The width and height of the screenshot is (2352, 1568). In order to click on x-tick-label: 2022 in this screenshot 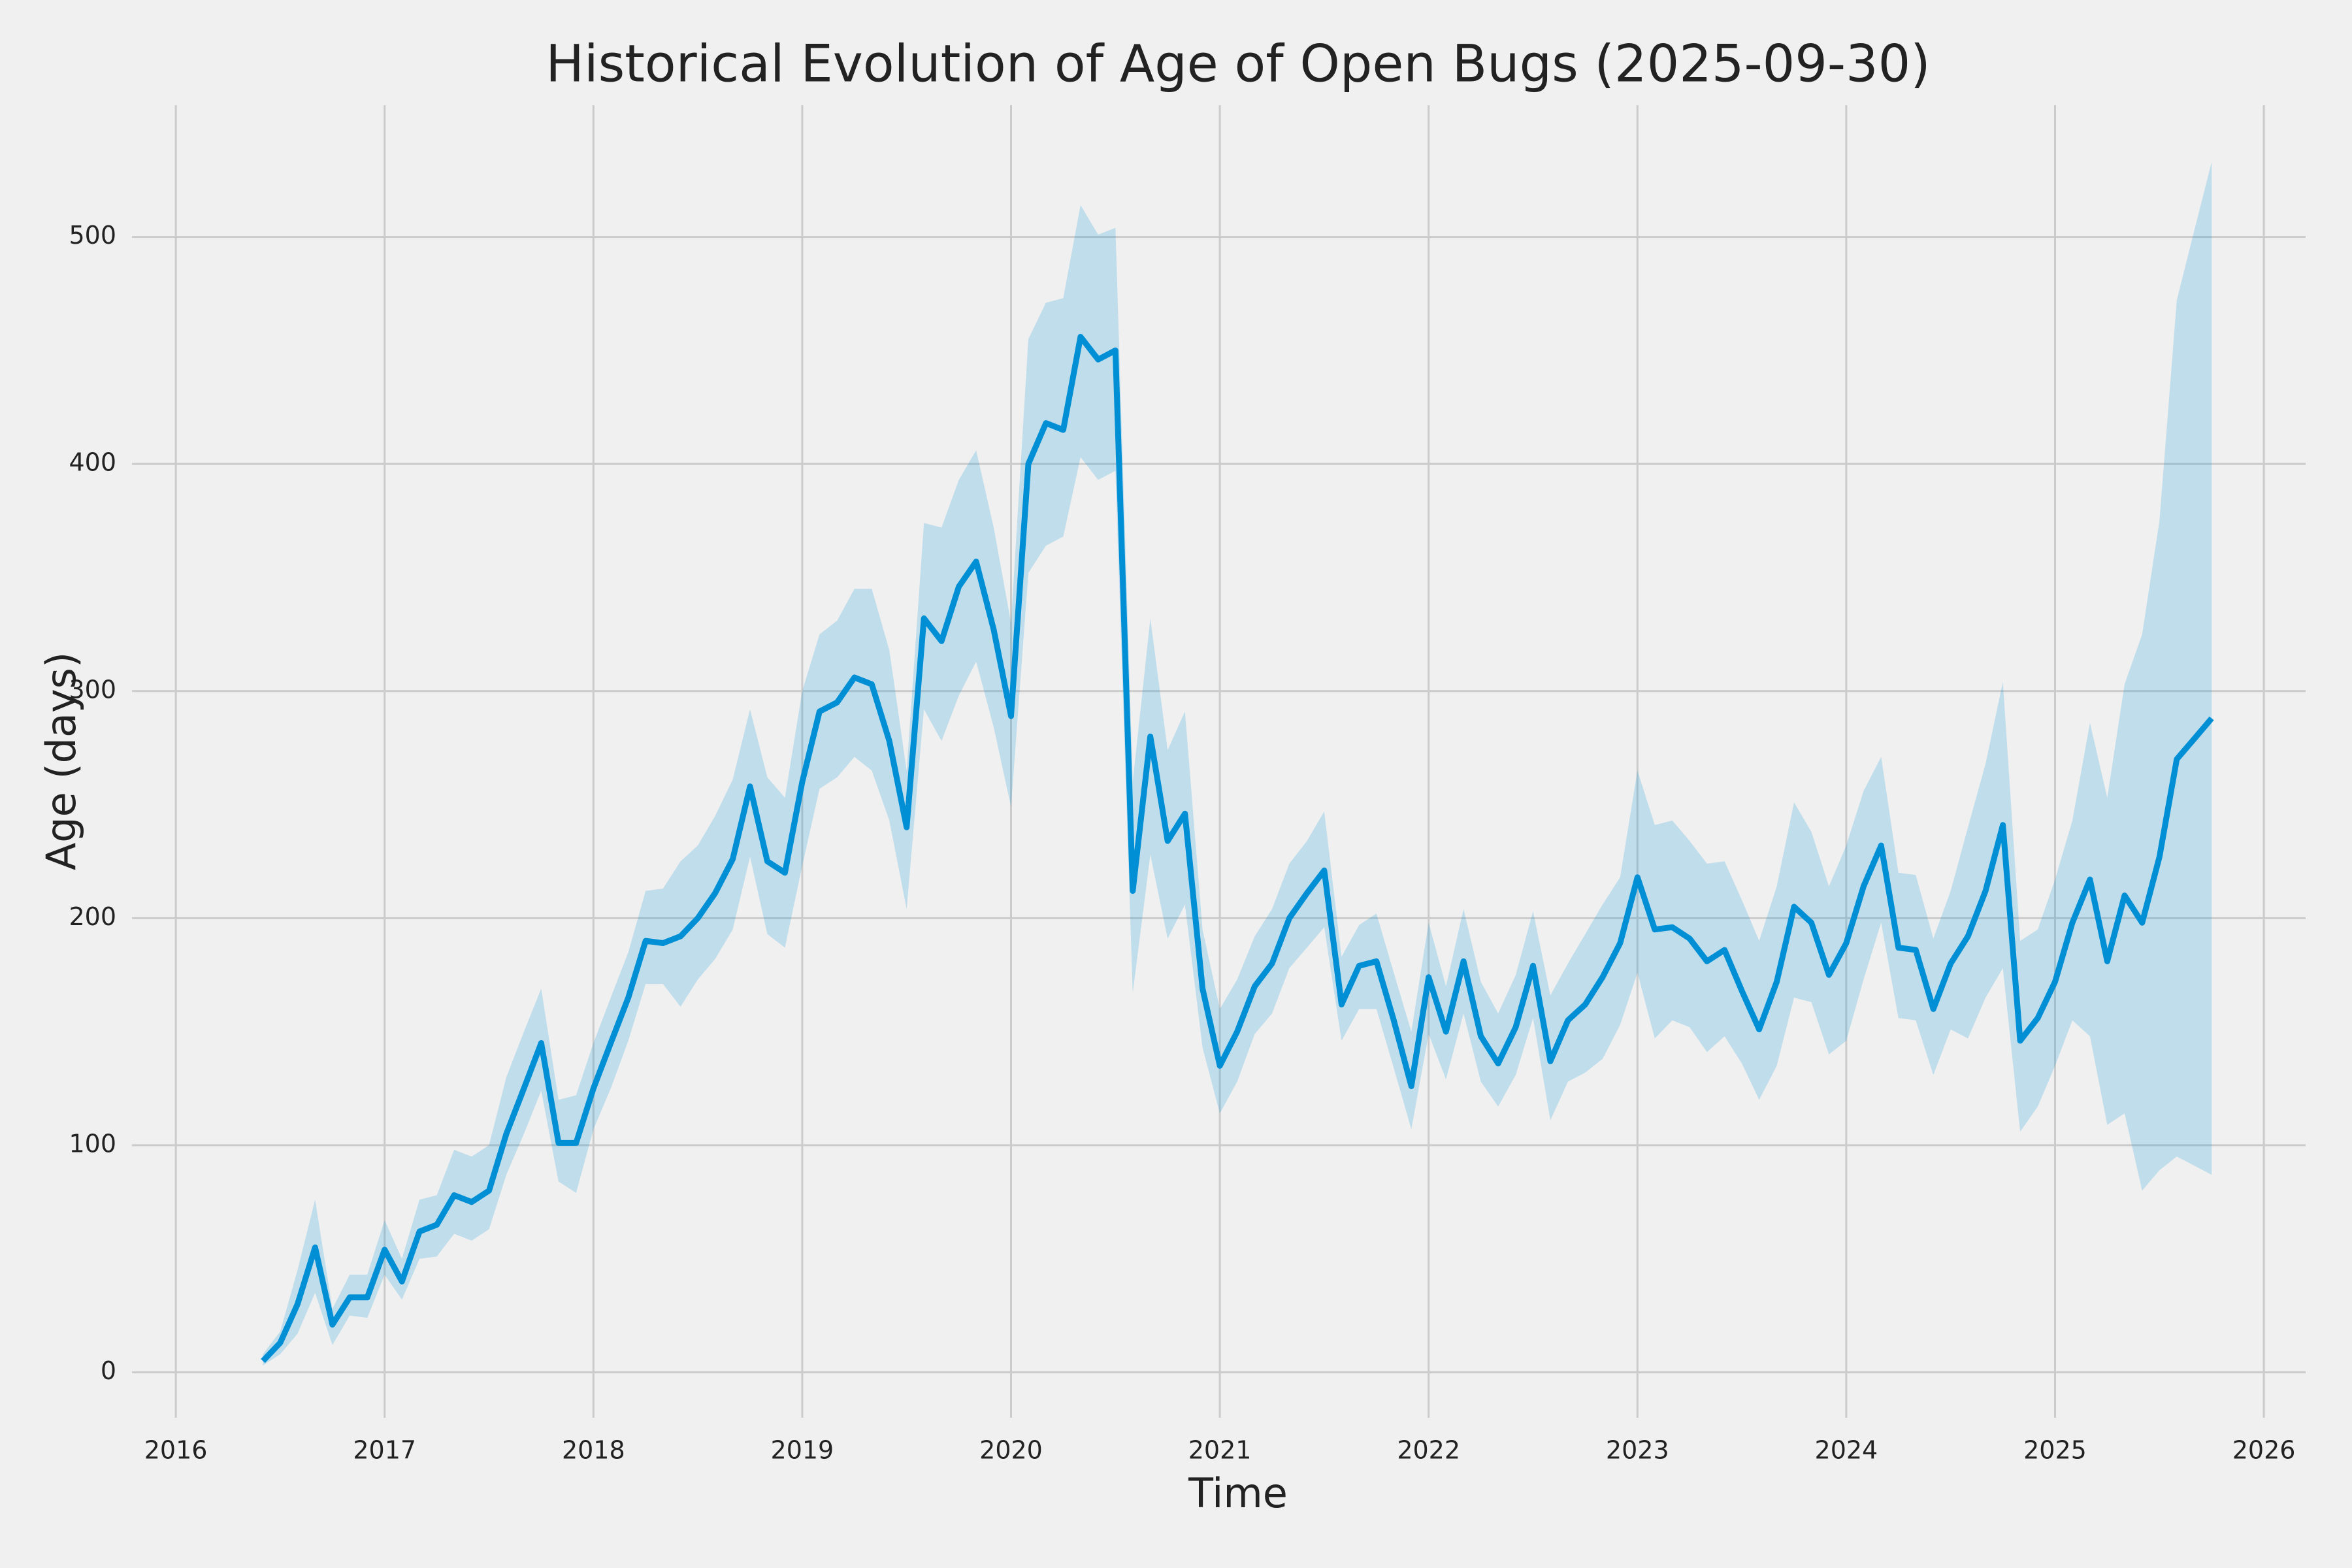, I will do `click(1428, 1450)`.